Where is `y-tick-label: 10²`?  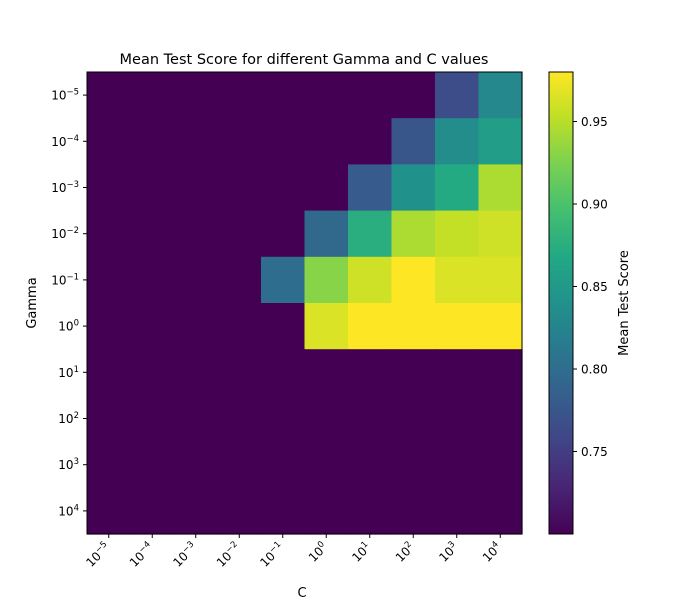
y-tick-label: 10² is located at coordinates (68, 418).